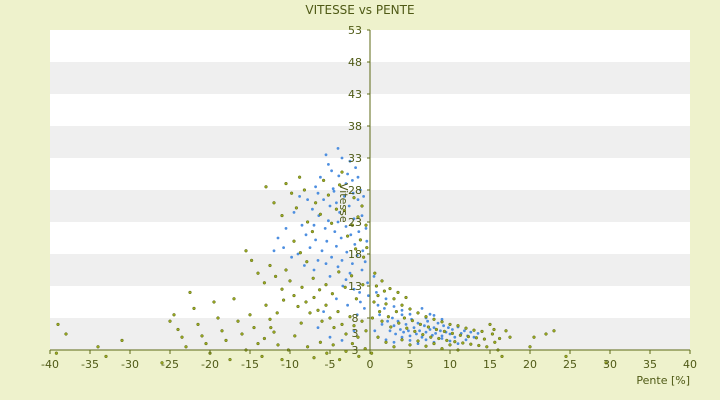 The image size is (720, 400). What do you see at coordinates (355, 62) in the screenshot?
I see `y-tick-label: 48` at bounding box center [355, 62].